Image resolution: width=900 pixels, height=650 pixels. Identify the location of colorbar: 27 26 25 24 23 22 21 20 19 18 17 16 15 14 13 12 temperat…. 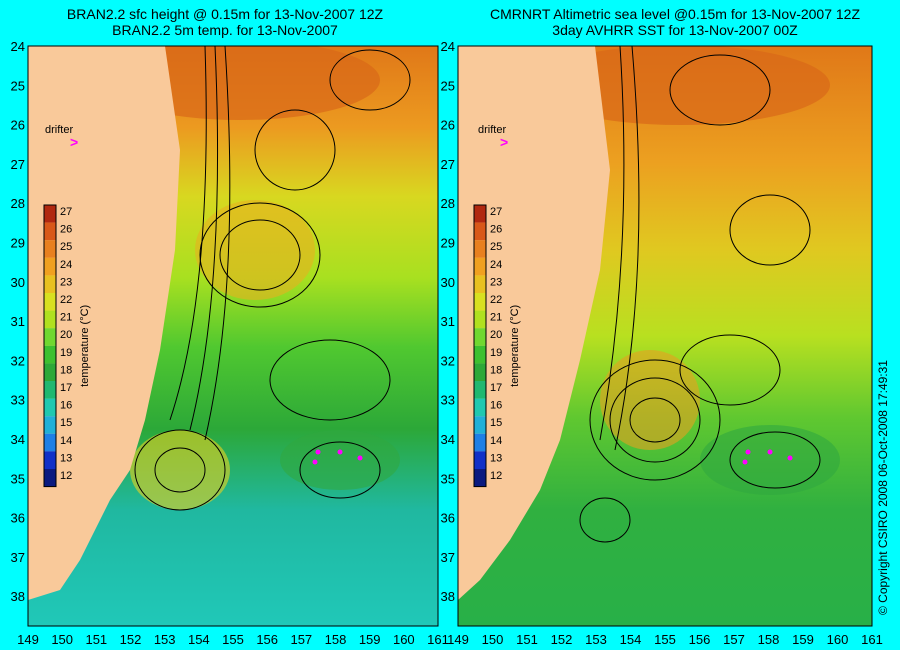
(67, 346).